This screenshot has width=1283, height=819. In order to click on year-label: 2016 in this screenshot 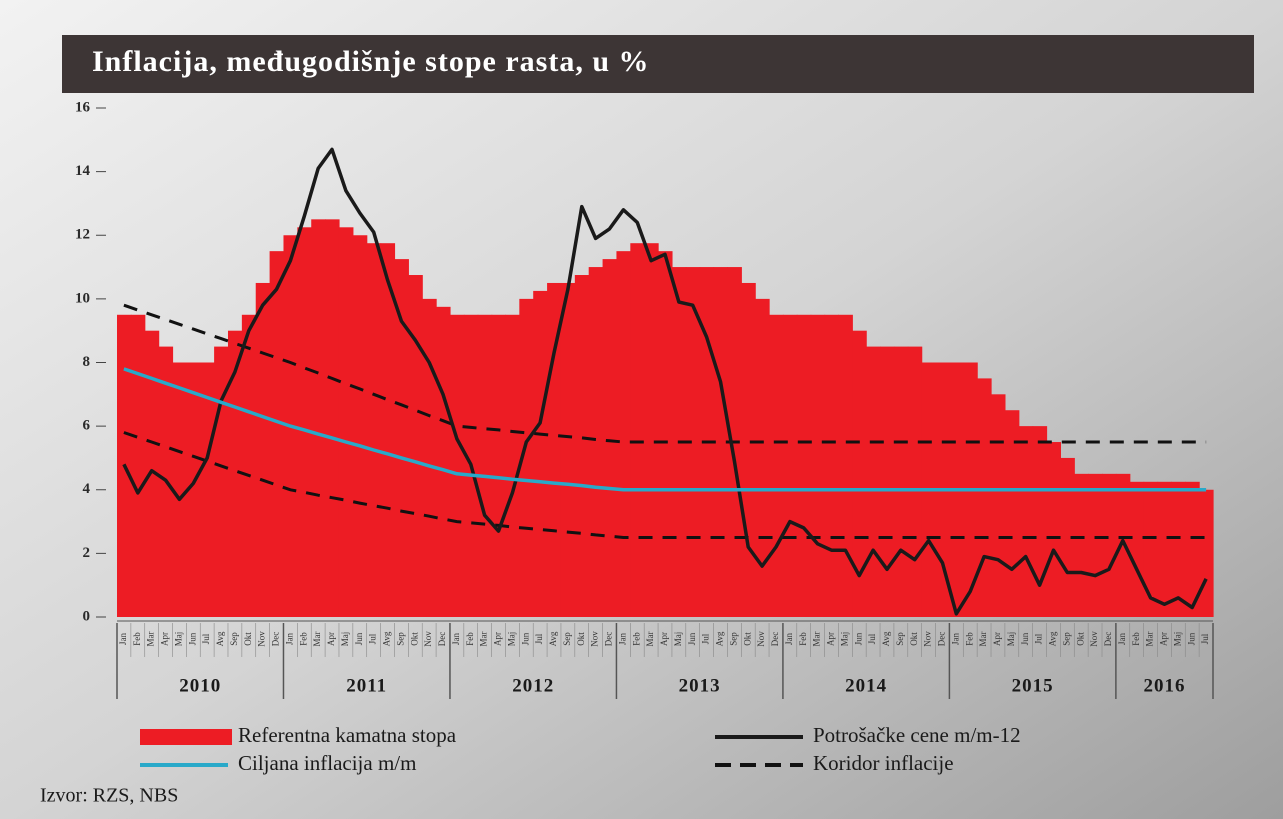, I will do `click(1164, 685)`.